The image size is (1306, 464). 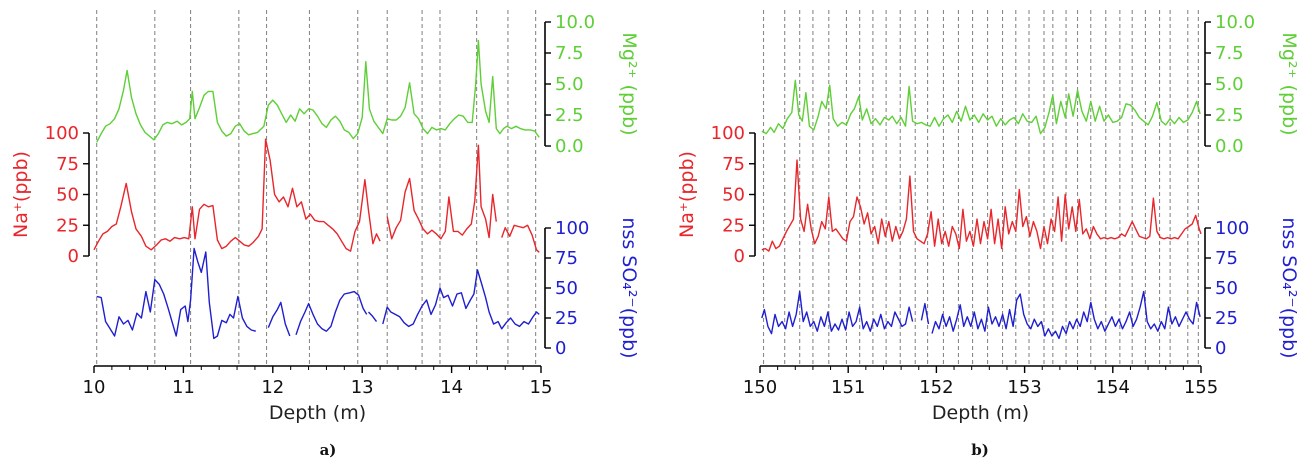 What do you see at coordinates (328, 450) in the screenshot?
I see `panel-label: a)` at bounding box center [328, 450].